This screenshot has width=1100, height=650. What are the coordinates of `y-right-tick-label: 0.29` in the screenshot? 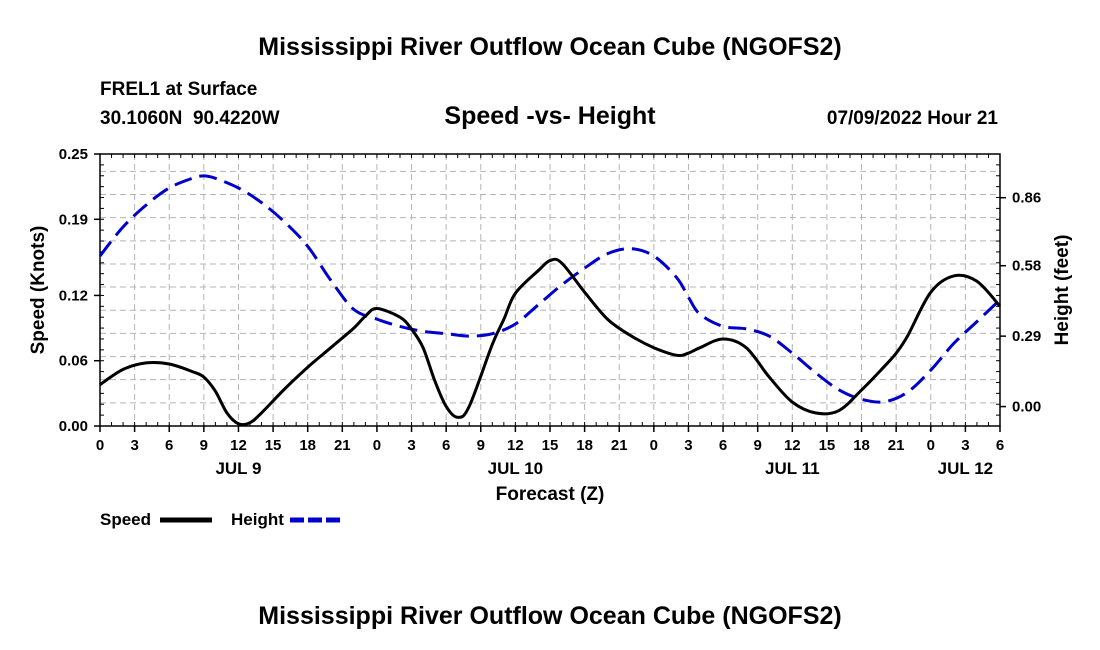 It's located at (1026, 336).